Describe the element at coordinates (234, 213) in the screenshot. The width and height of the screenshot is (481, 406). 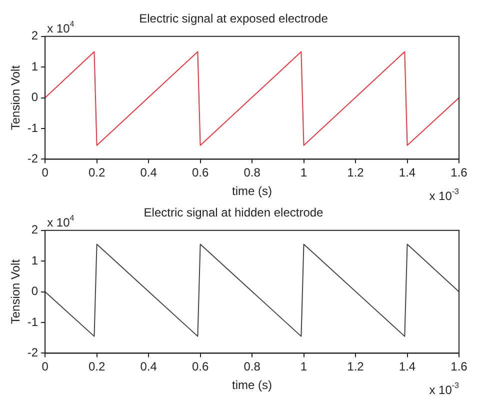
I see `chart-title: Electric signal at hidden electrode` at that location.